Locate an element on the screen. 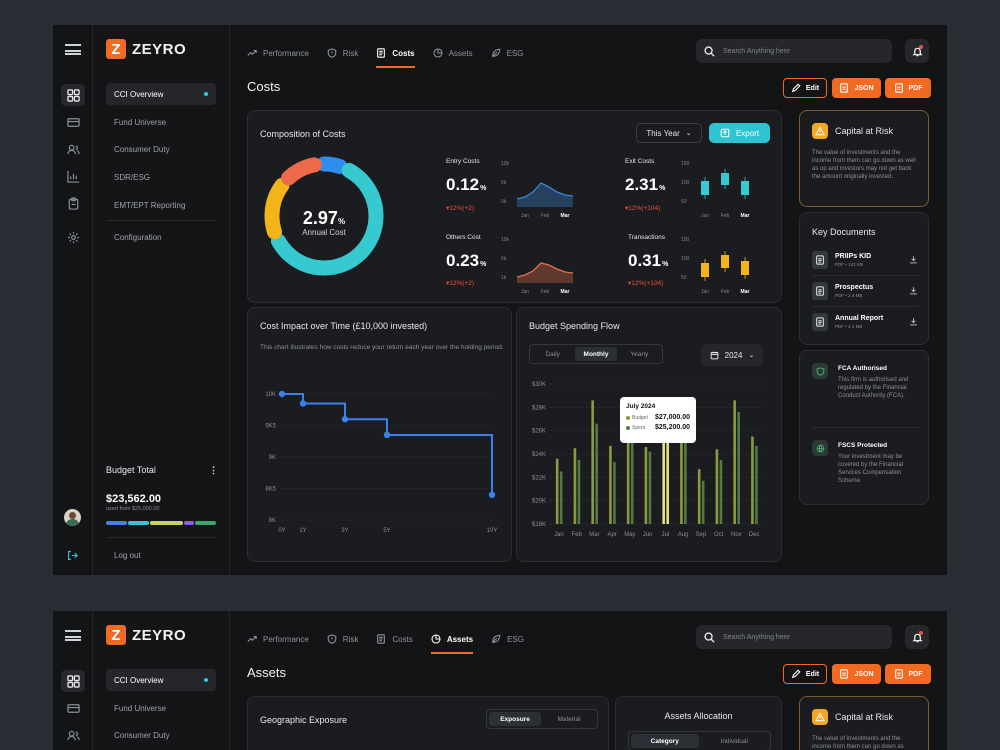  export-button: Export is located at coordinates (739, 133).